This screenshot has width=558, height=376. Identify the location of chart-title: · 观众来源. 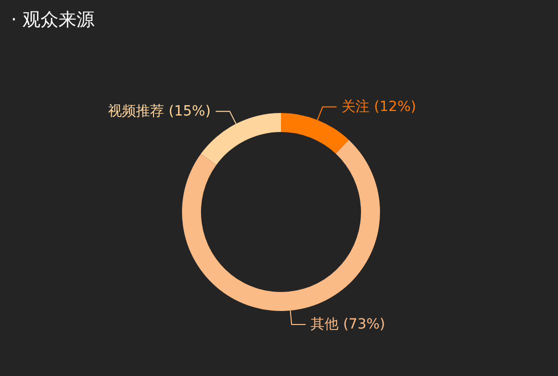
(52, 20).